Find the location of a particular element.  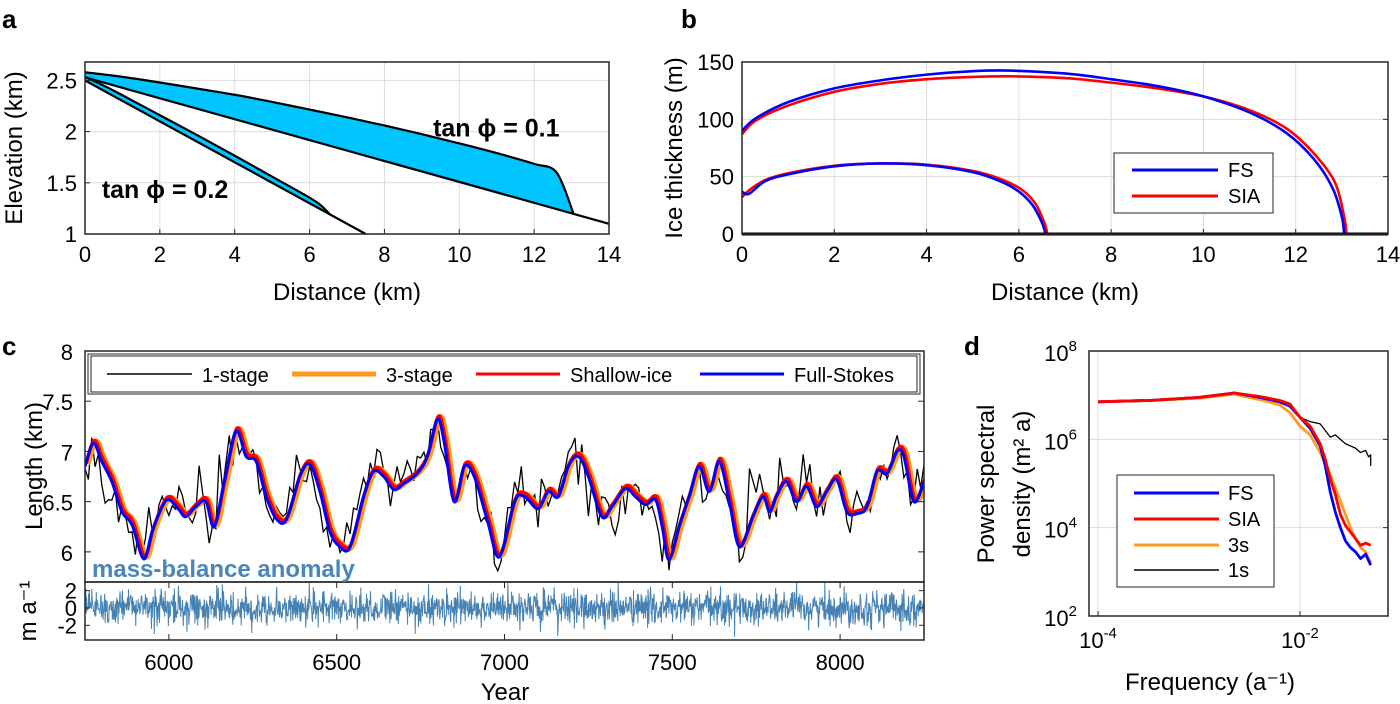

mass-balance-line is located at coordinates (504, 609).